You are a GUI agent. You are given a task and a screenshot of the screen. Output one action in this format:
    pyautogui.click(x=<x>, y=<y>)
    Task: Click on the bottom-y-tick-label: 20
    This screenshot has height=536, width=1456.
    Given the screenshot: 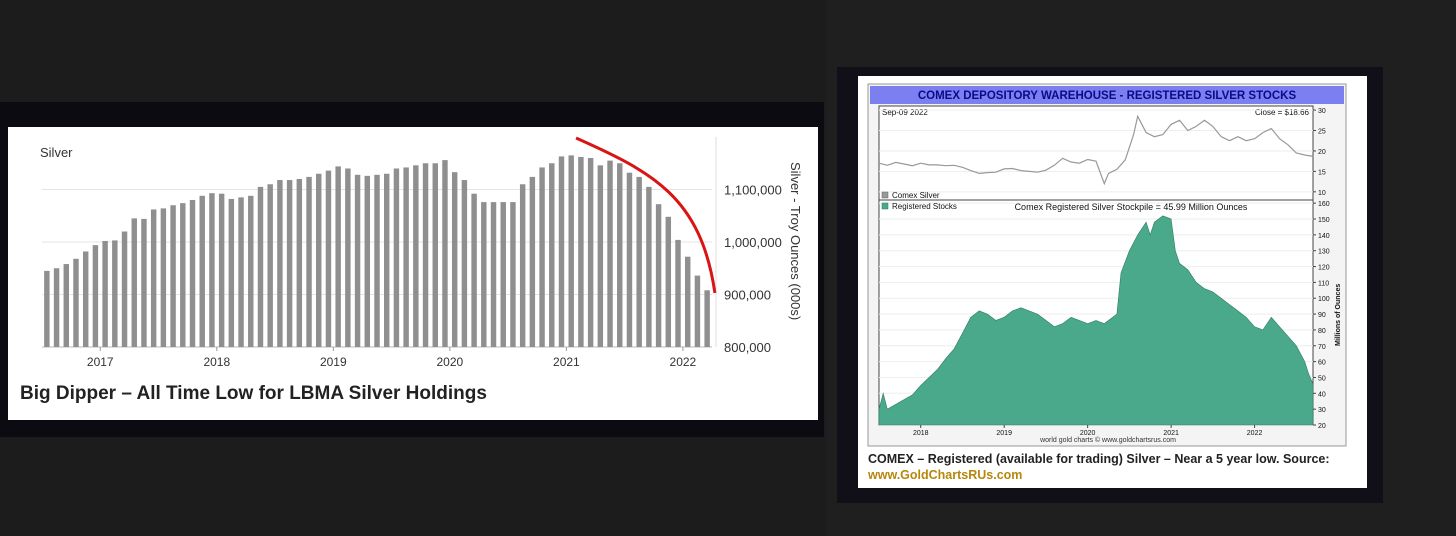 What is the action you would take?
    pyautogui.click(x=1322, y=426)
    